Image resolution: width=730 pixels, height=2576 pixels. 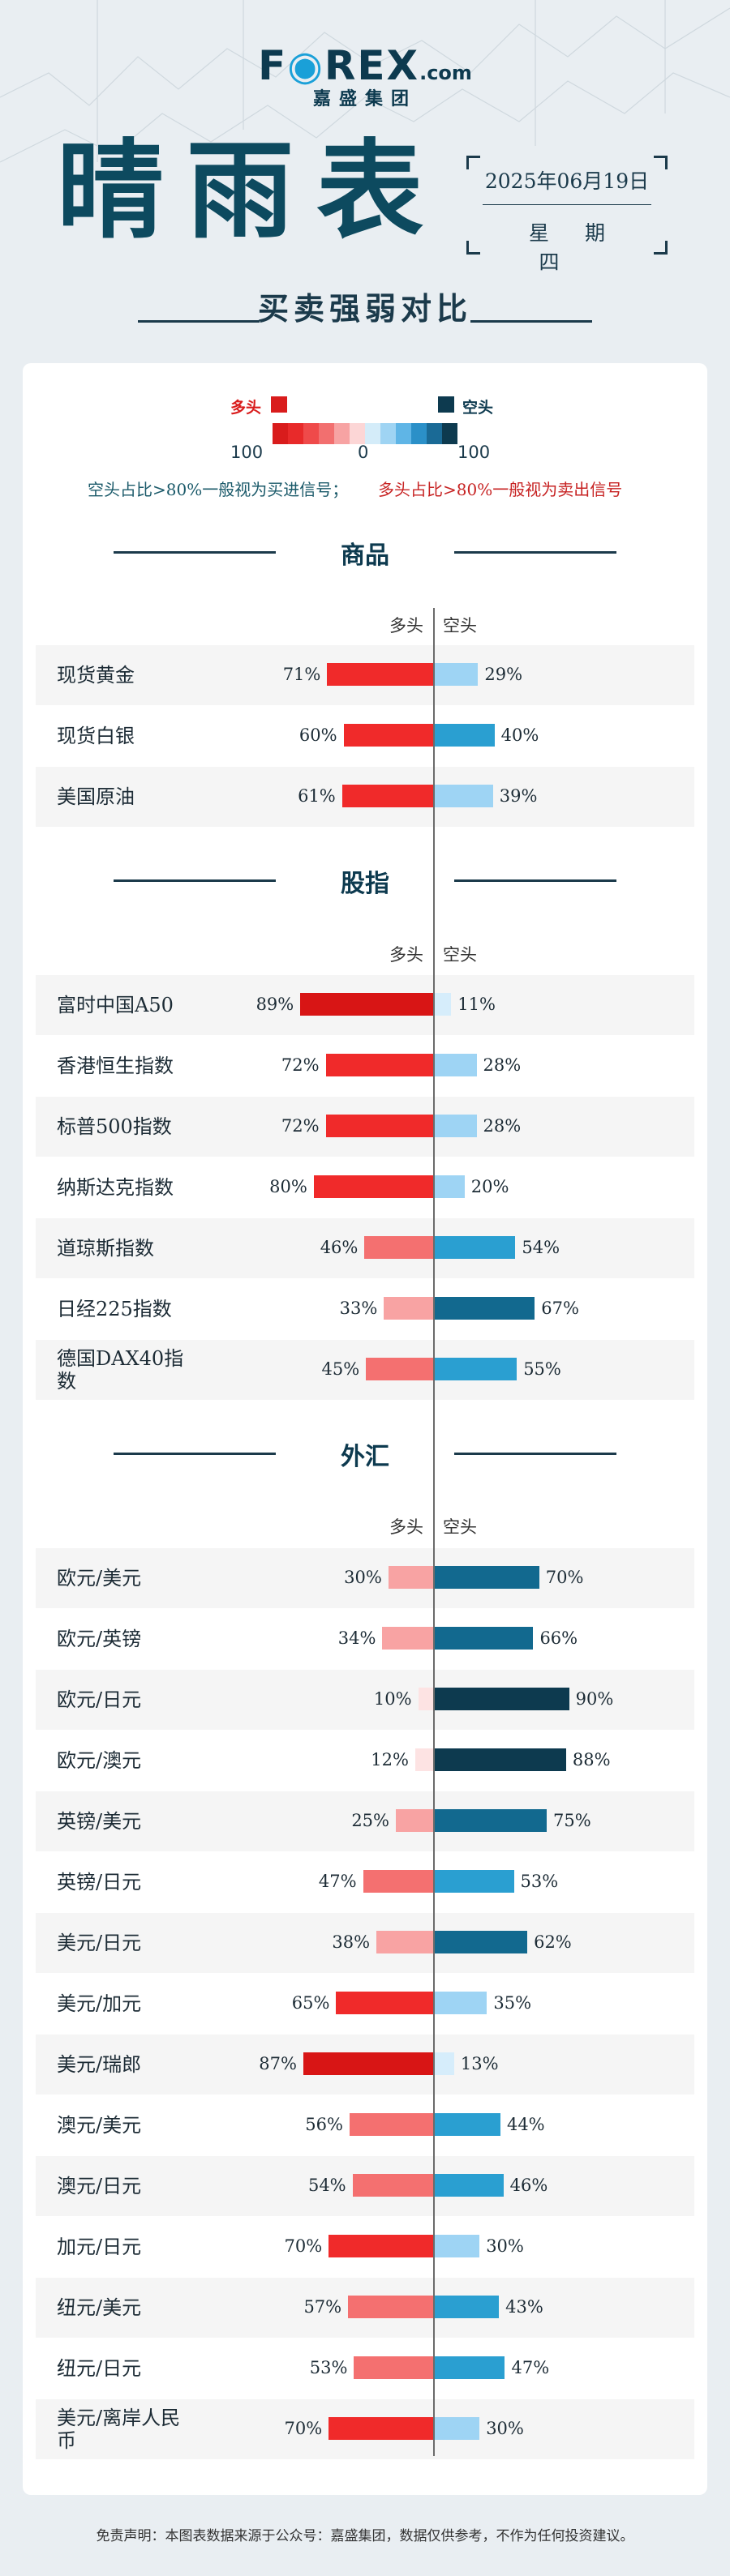 I want to click on instrument-name: 澳元/美元, so click(x=100, y=2125).